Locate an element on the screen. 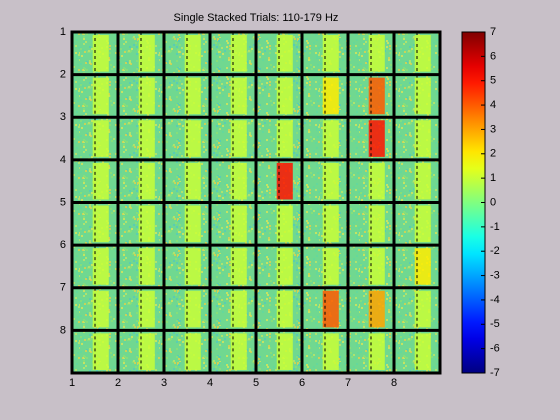 The image size is (560, 420). y-tick-label: 4 is located at coordinates (63, 160).